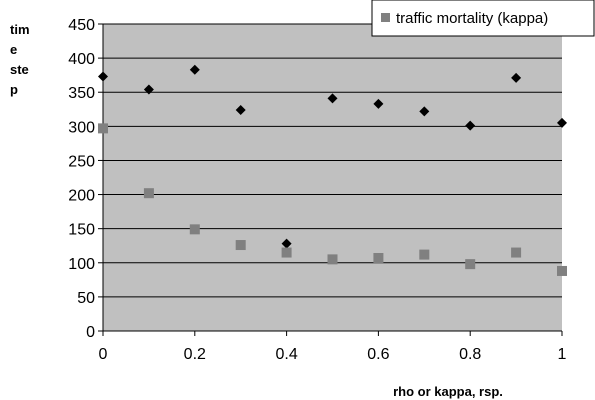 The height and width of the screenshot is (400, 595). Describe the element at coordinates (20, 29) in the screenshot. I see `y-axis-title-line-1: tim` at that location.